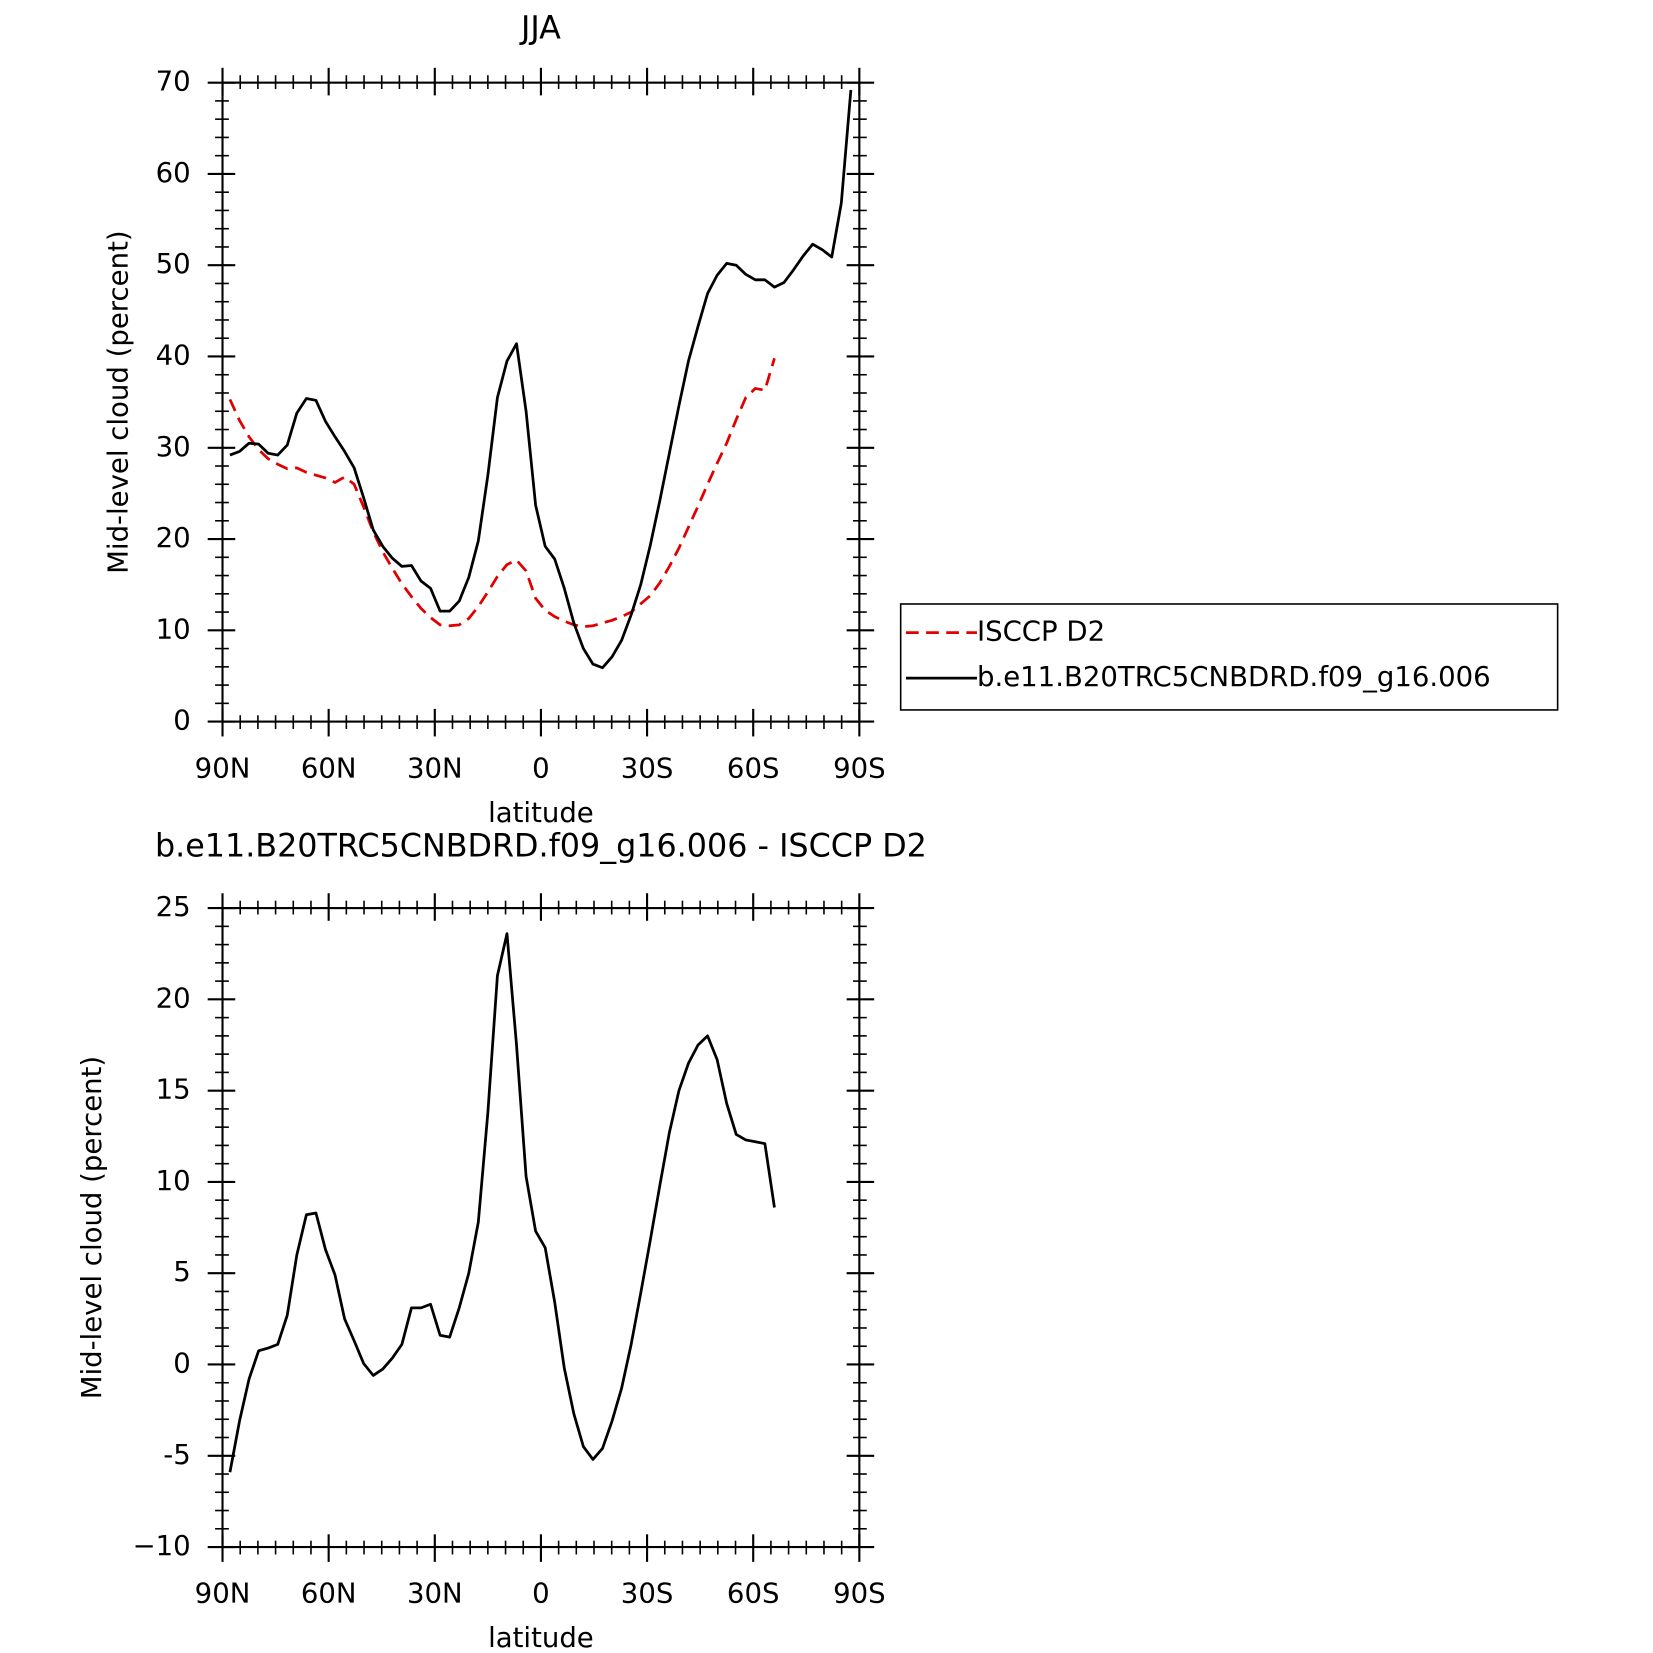  What do you see at coordinates (1229, 657) in the screenshot?
I see `legend-box` at bounding box center [1229, 657].